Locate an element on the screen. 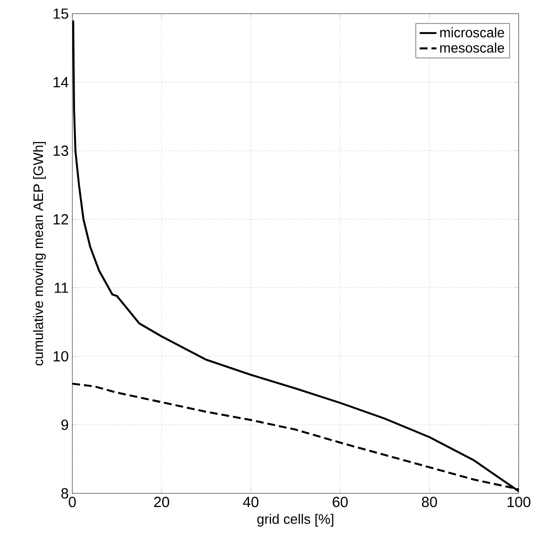 The image size is (536, 549). y-tick-label: 12 is located at coordinates (61, 219).